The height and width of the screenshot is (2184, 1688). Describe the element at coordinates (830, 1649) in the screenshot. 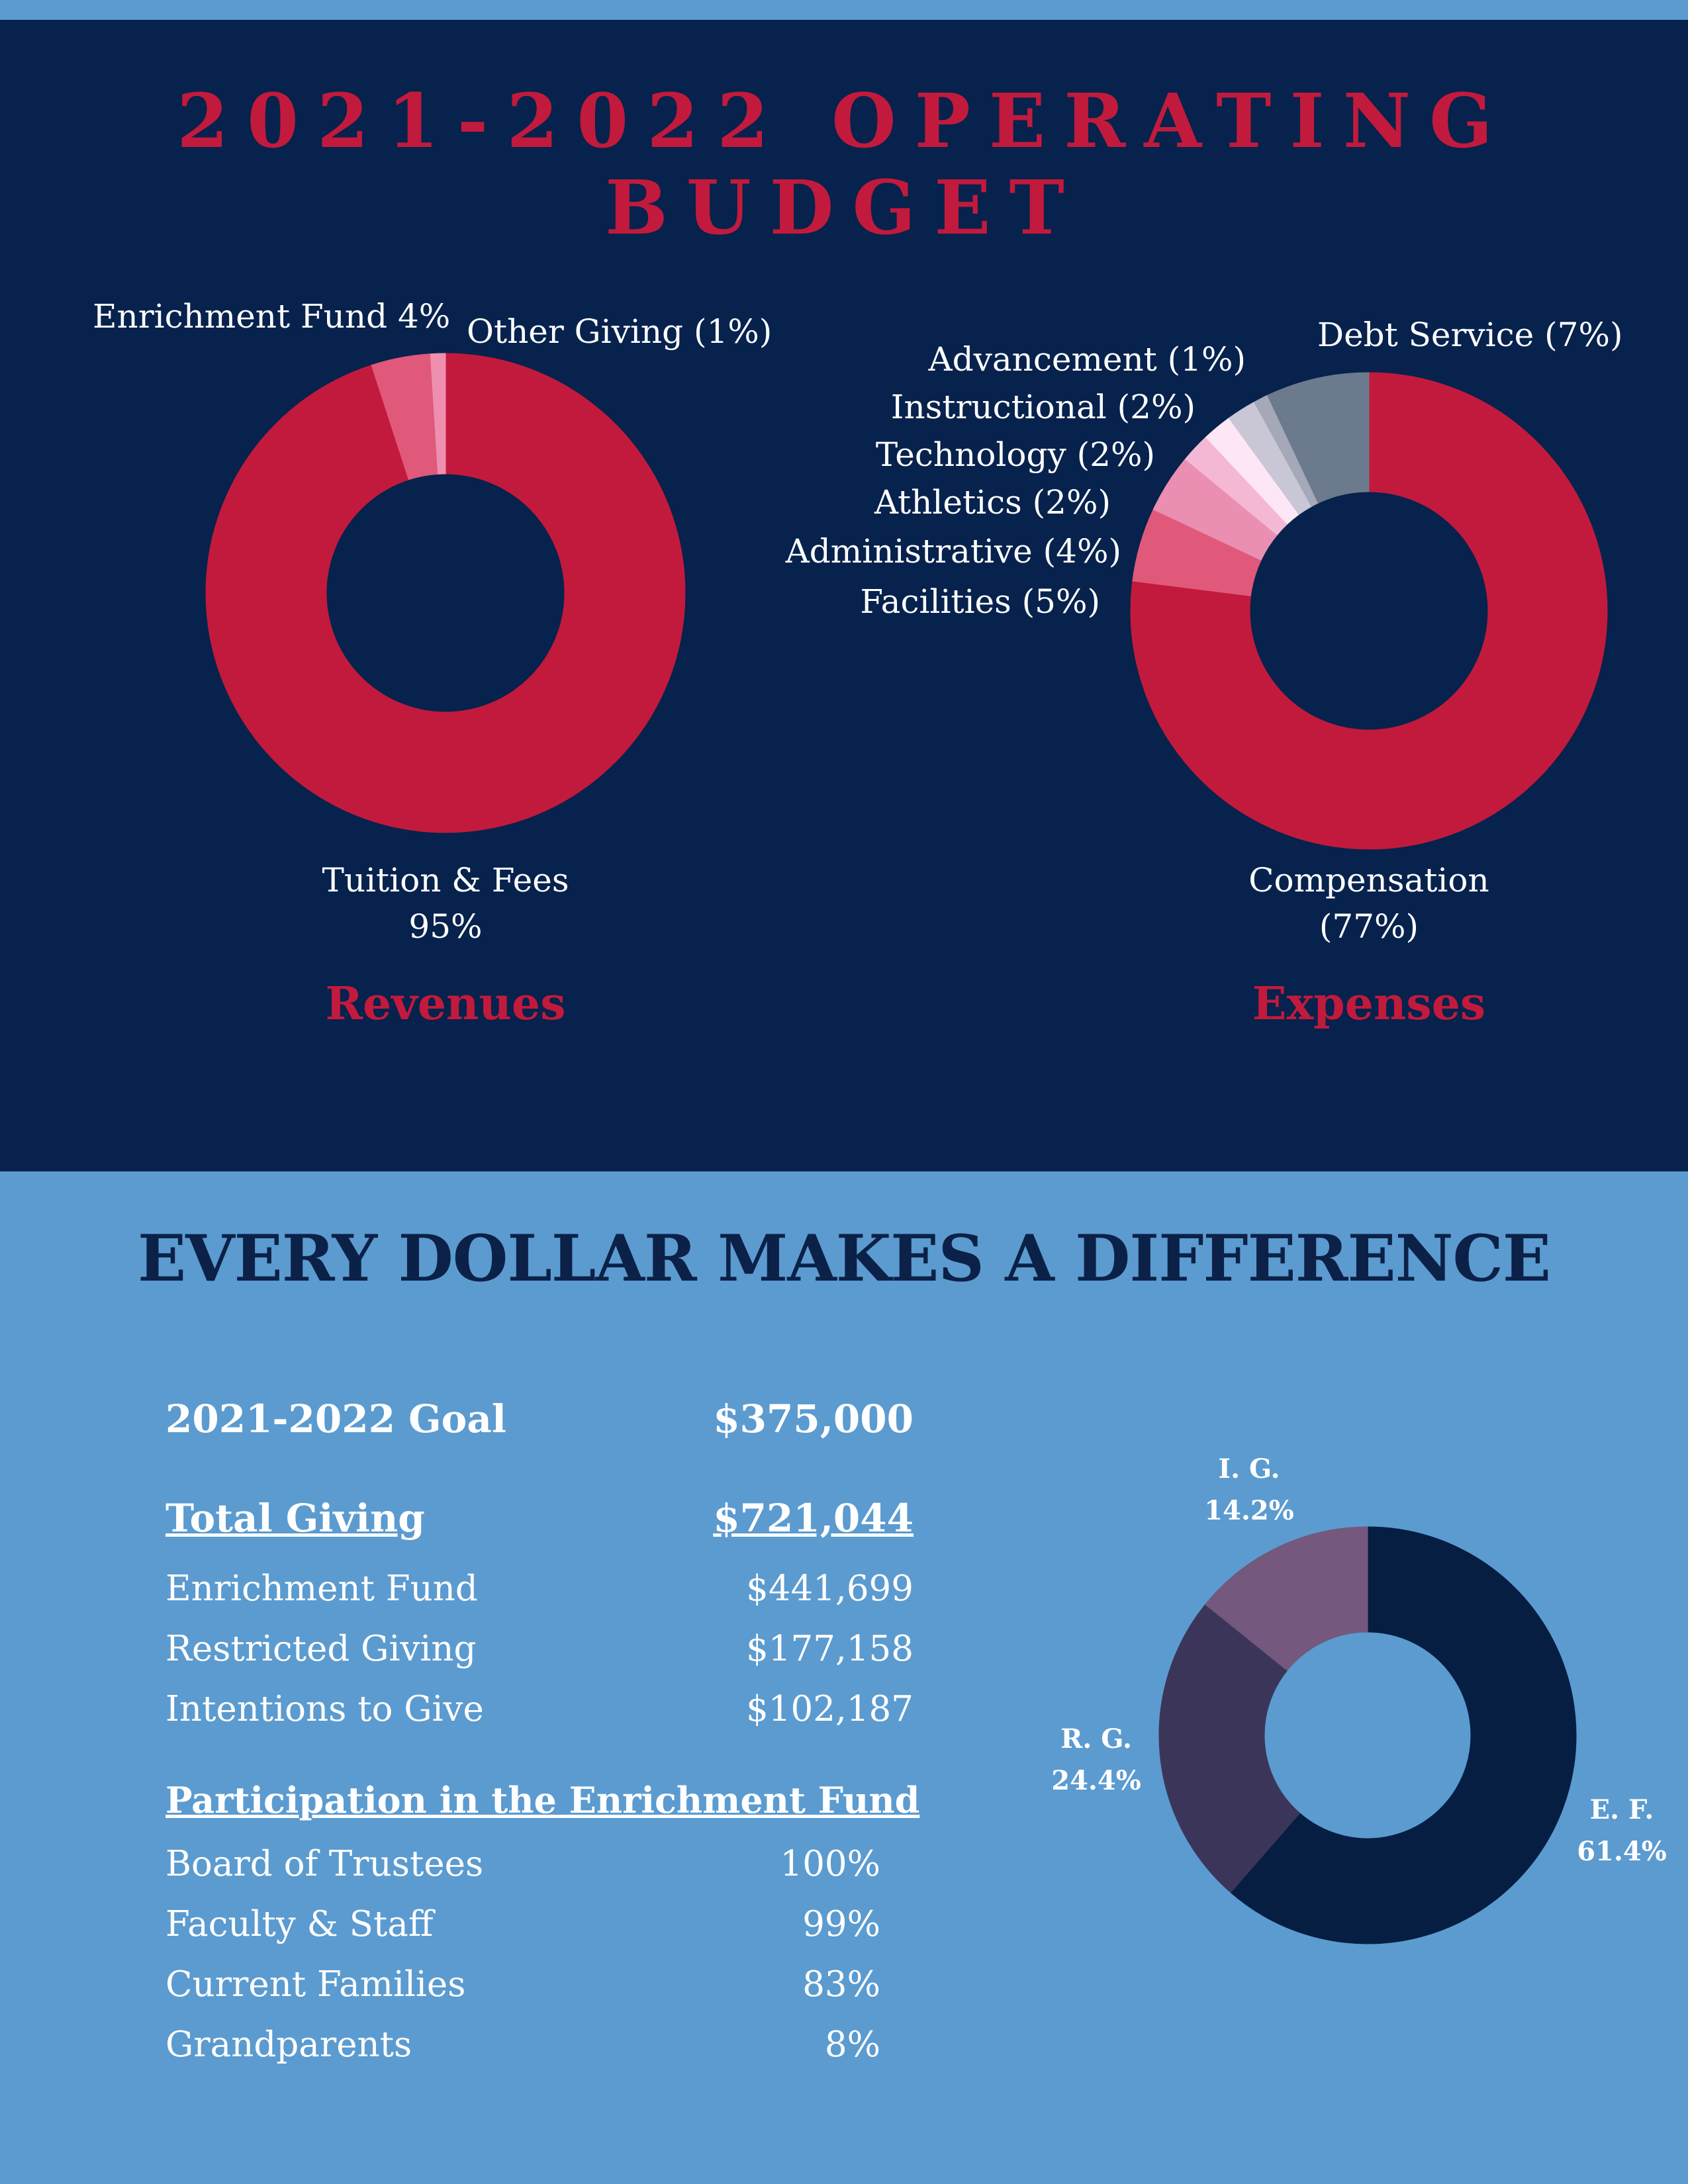

I see `giving-item-value: $177,158` at that location.